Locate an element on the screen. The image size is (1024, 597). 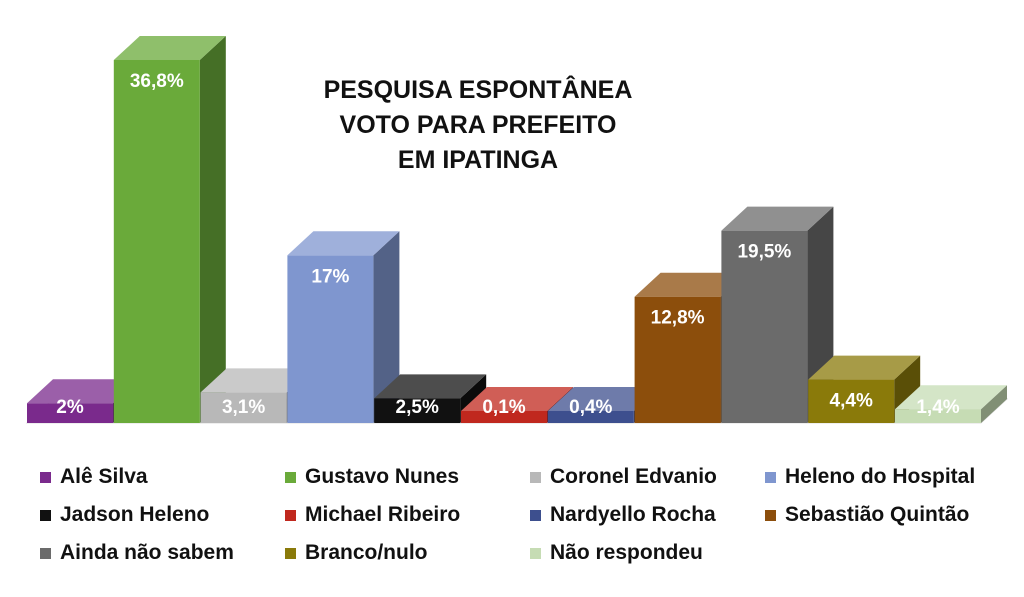
legend-label: Não respondeu is located at coordinates (626, 552).